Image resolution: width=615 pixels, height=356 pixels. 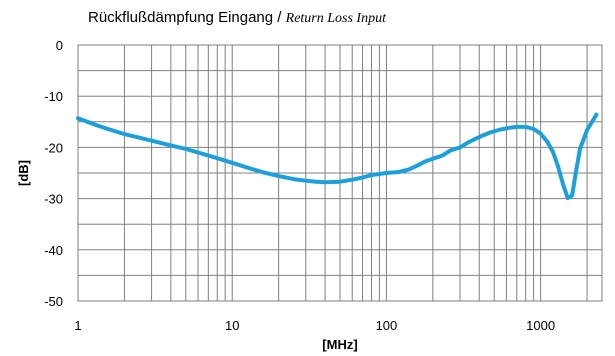 I want to click on y-tick-label: -40, so click(x=53, y=250).